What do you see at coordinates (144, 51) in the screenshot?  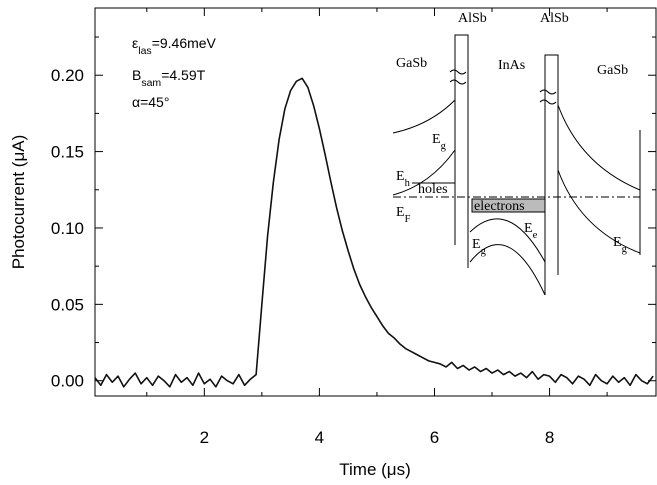 I see `annotation-part: las` at bounding box center [144, 51].